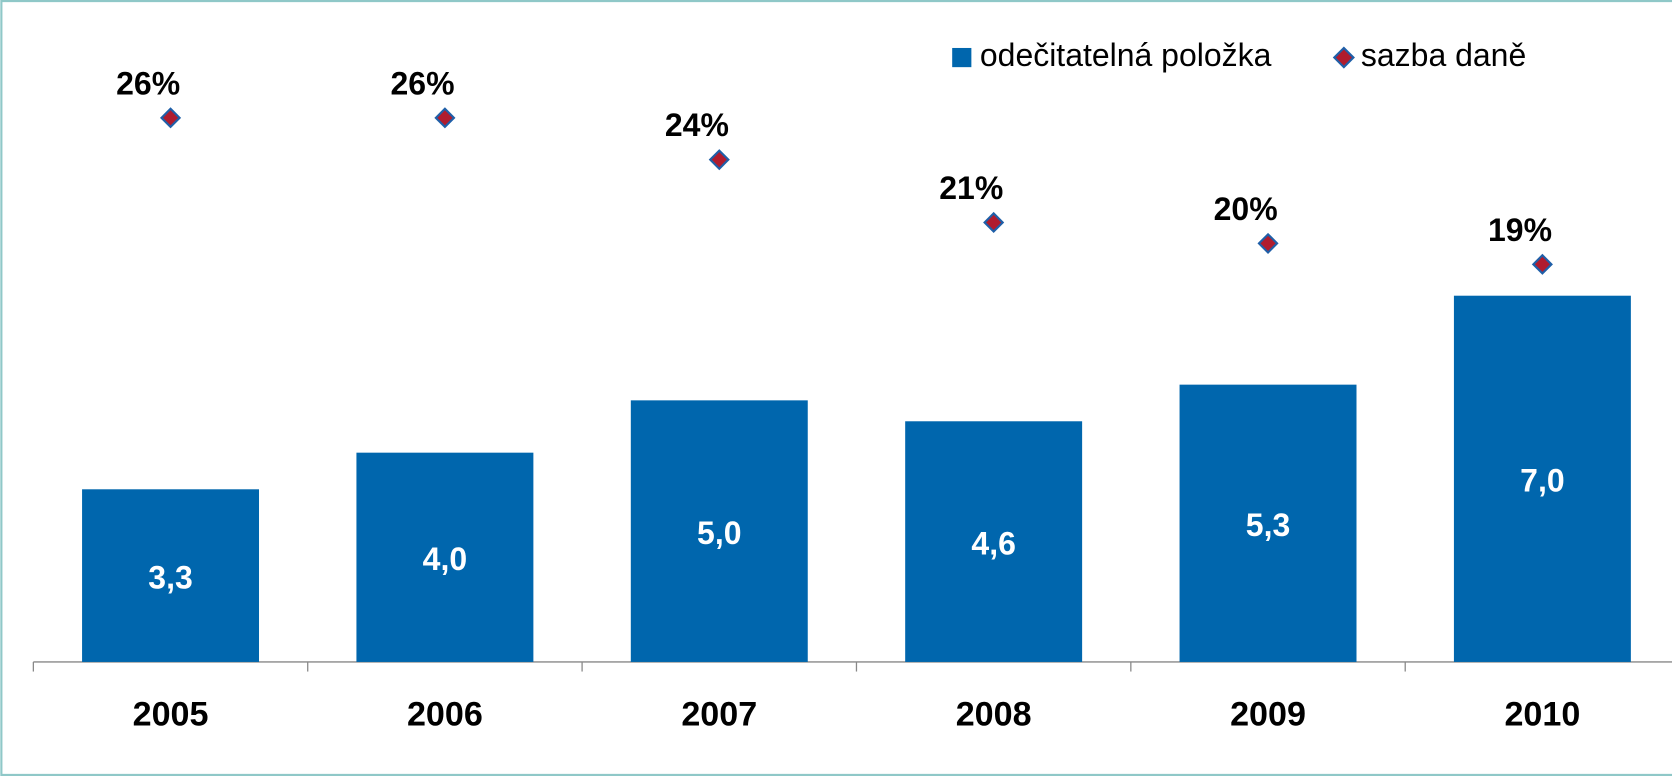  I want to click on bar-value-label: 4,0, so click(445, 559).